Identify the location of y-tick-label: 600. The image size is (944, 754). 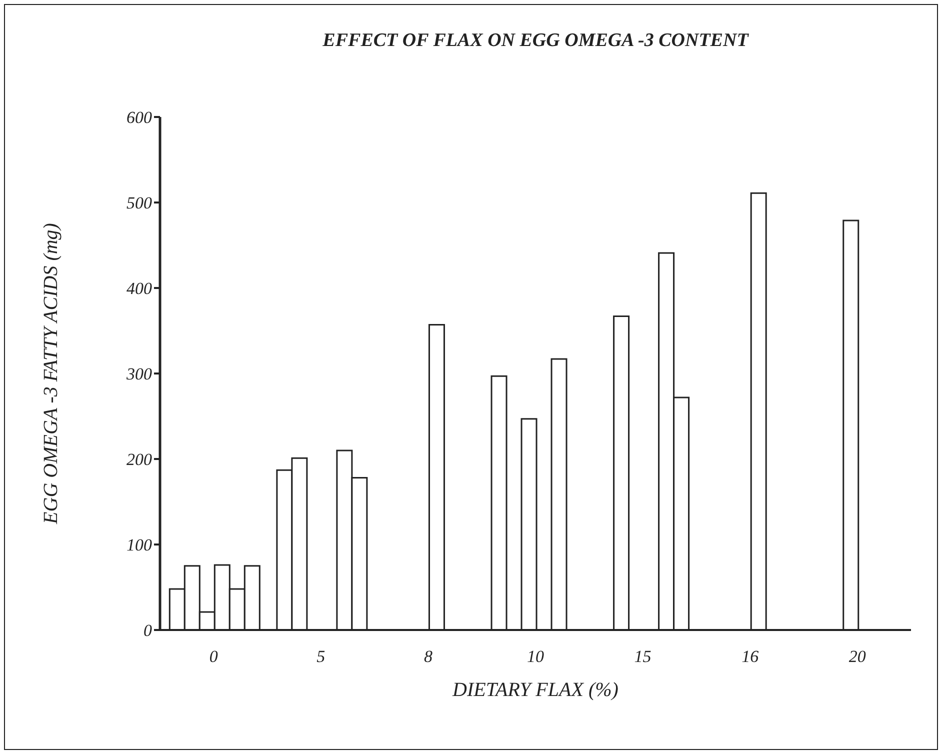
(139, 118).